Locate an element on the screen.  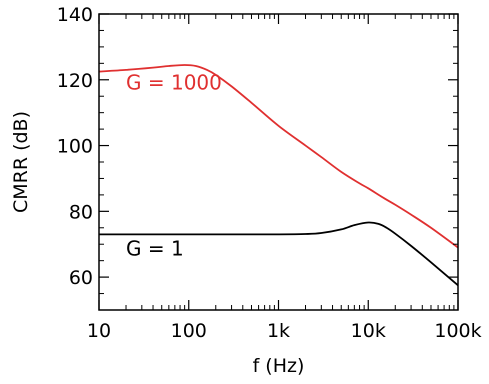
x-tick-label: 100 is located at coordinates (189, 331).